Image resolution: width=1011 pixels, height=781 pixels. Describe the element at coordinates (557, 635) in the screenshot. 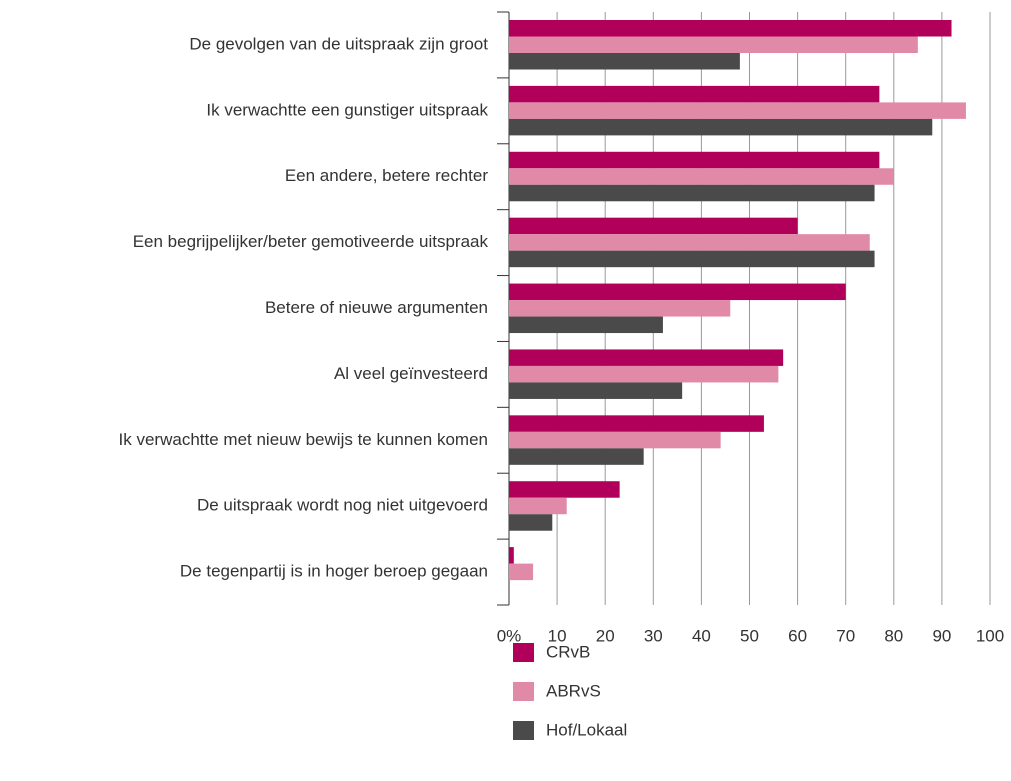

I see `x-tick-label: 10` at that location.